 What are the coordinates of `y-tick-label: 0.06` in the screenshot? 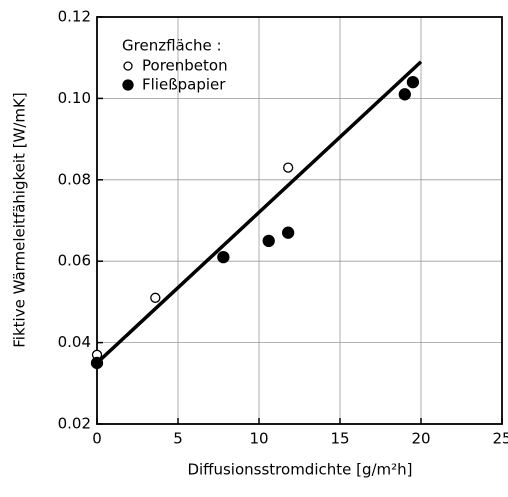 It's located at (74, 261).